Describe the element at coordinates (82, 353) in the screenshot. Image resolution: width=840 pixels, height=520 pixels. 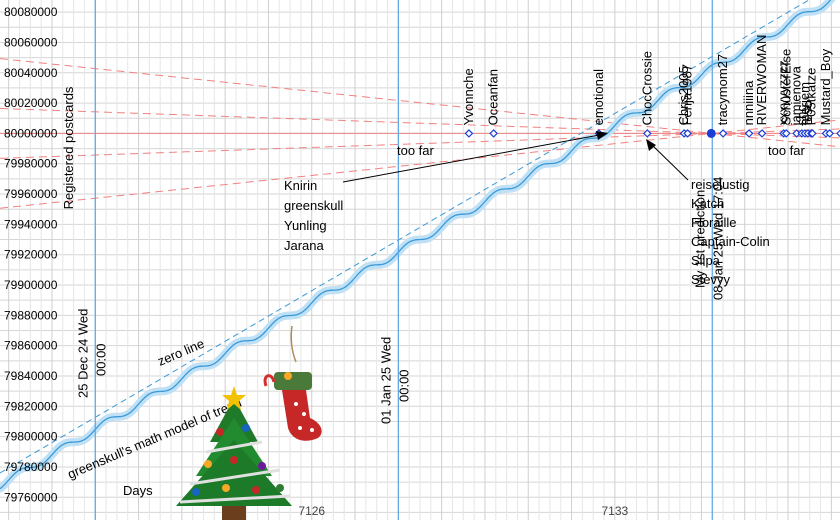
I see `date-marker-label: 25 Dec 24 Wed` at that location.